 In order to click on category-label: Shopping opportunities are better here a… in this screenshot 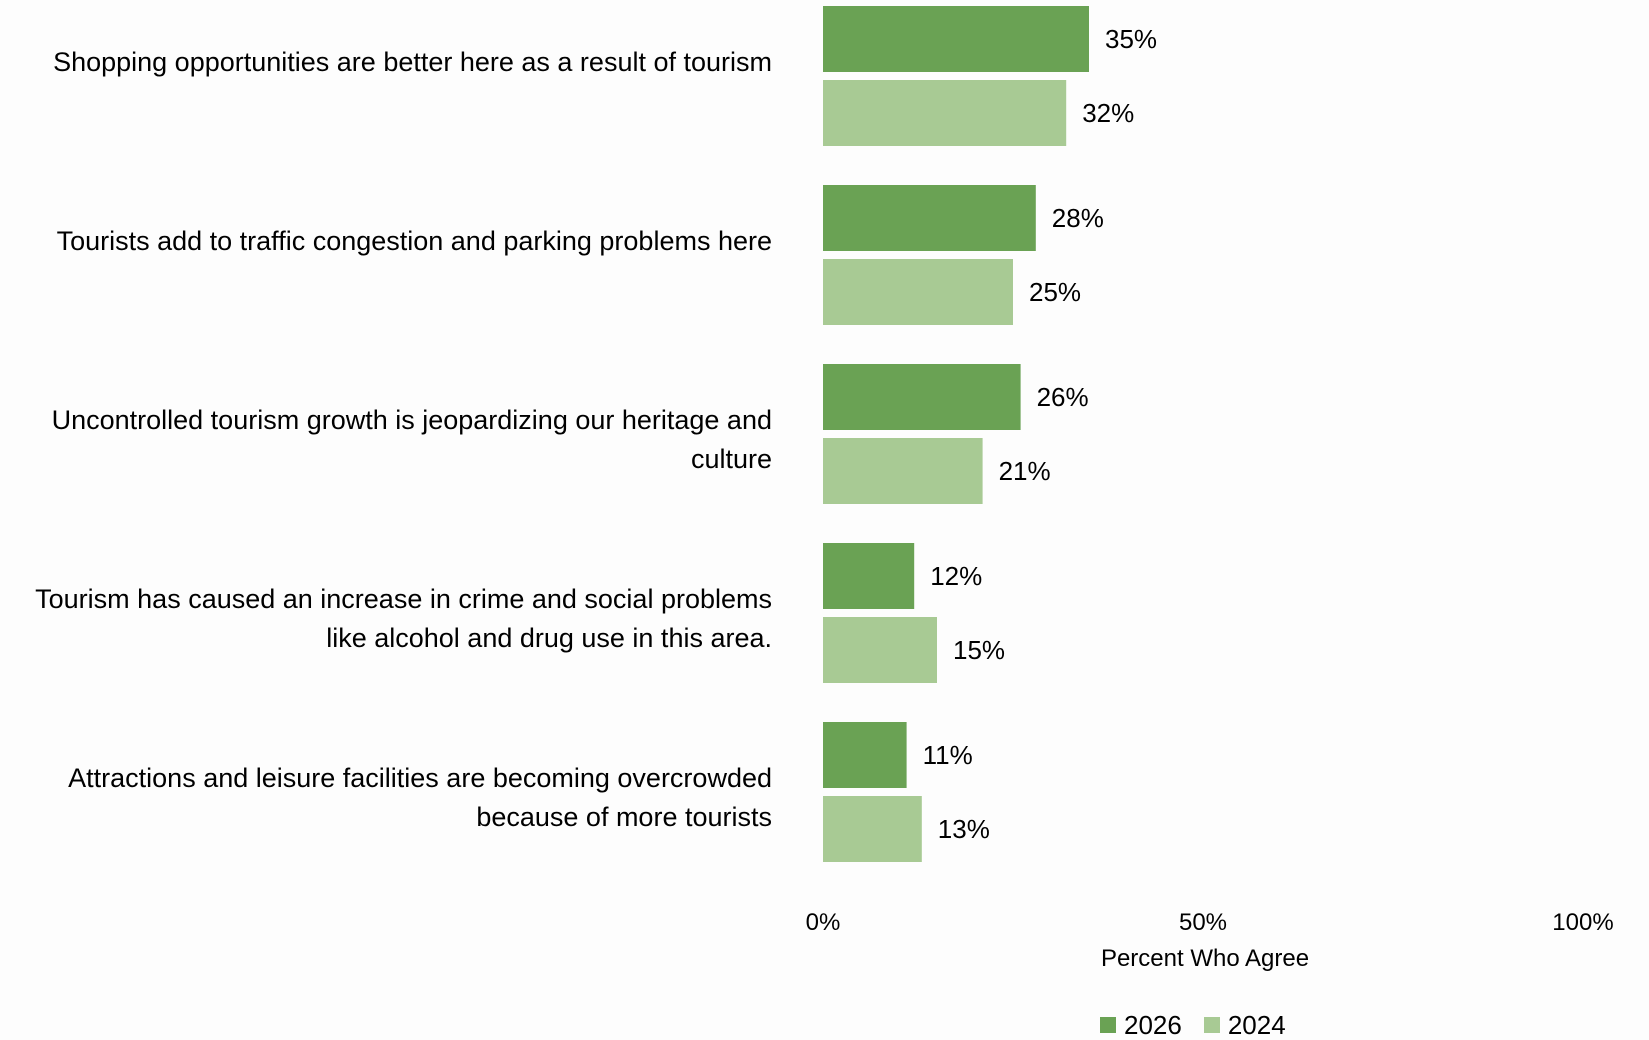, I will do `click(412, 62)`.